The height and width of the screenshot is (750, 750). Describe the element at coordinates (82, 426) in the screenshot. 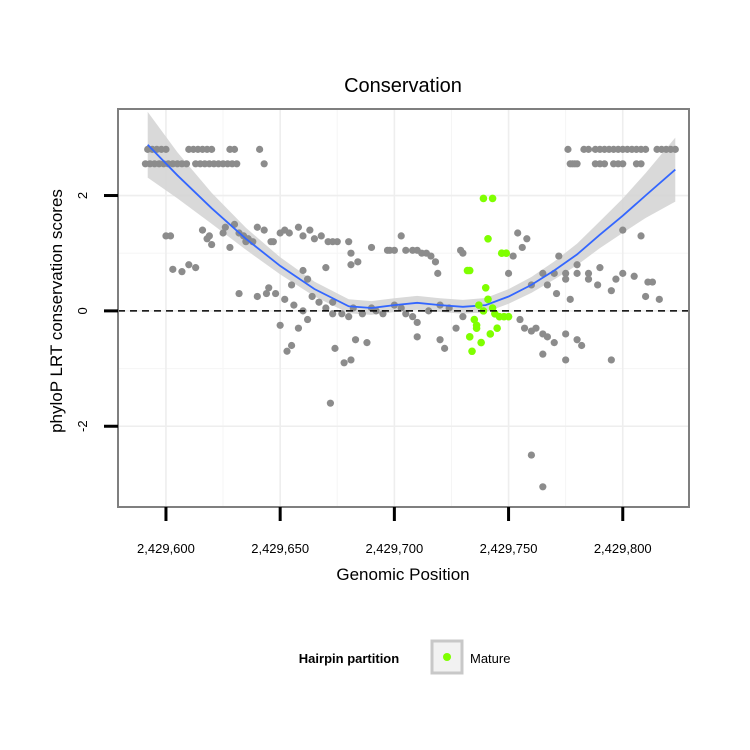

I see `y-tick-label: -2` at that location.